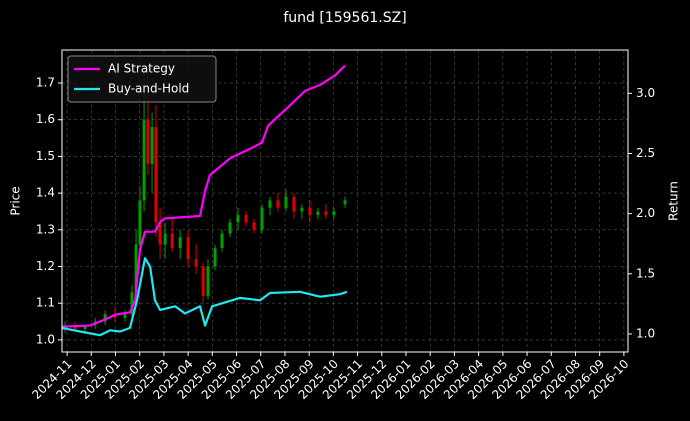 The image size is (690, 421). Describe the element at coordinates (204, 297) in the screenshot. I see `line-series` at that location.